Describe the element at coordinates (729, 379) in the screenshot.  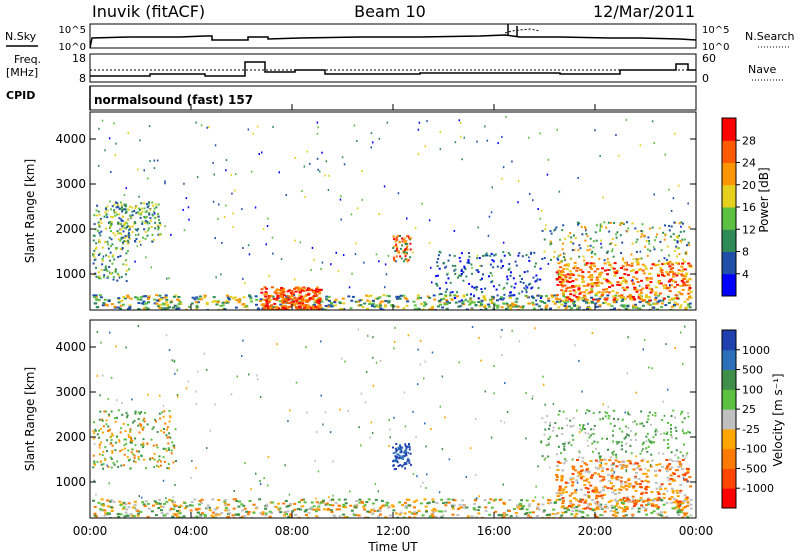
I see `colorbar-swatch` at that location.